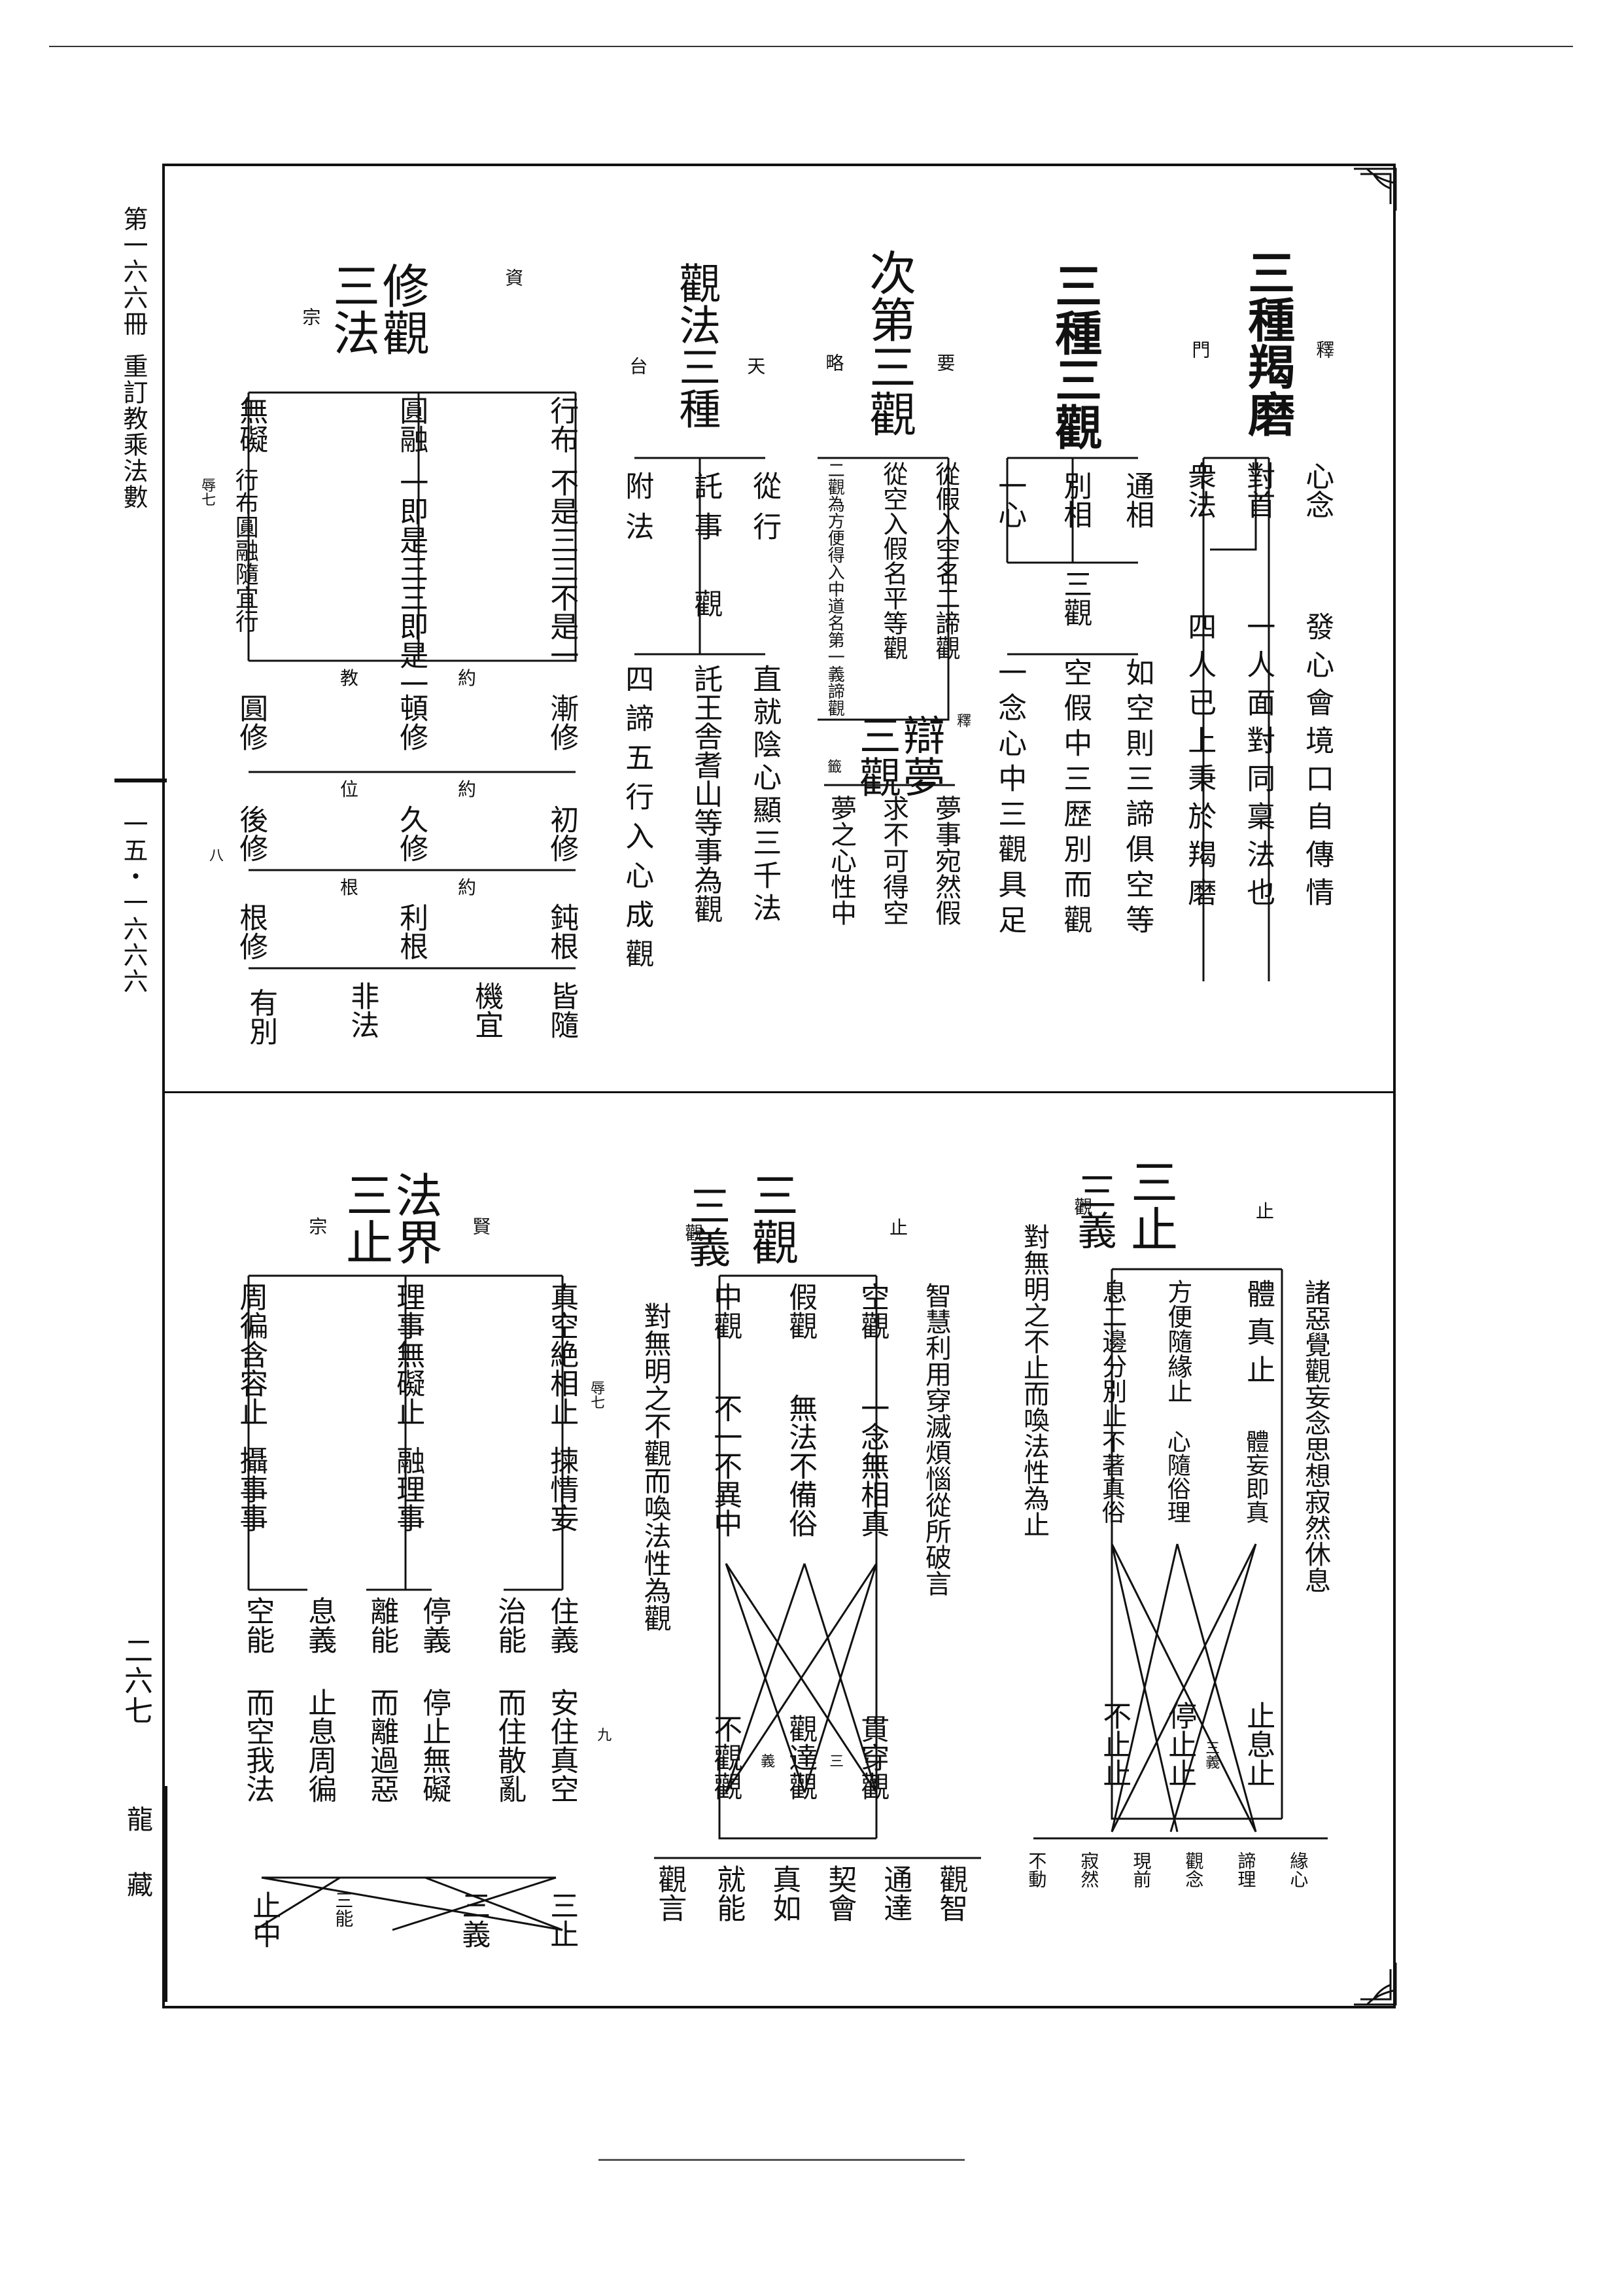  Describe the element at coordinates (637, 511) in the screenshot. I see `top-sec5-c3: 附法` at that location.